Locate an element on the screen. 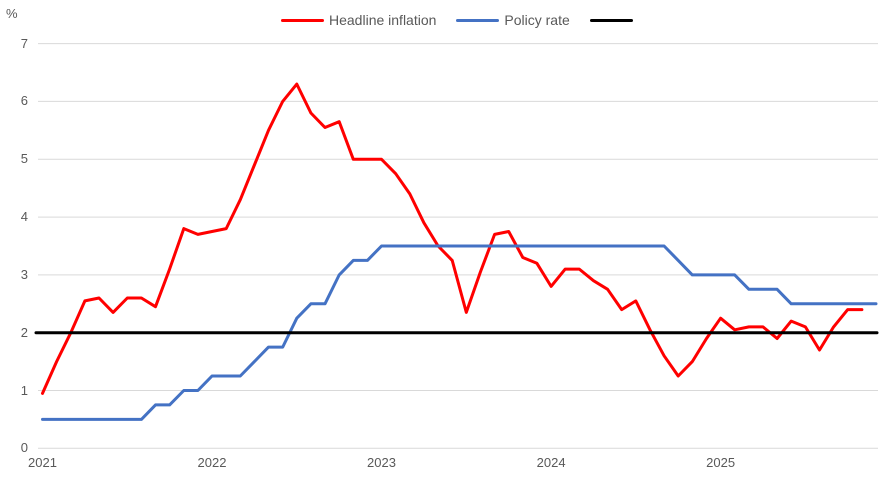  legend-label-headline-inflation: Headline inflation is located at coordinates (383, 20).